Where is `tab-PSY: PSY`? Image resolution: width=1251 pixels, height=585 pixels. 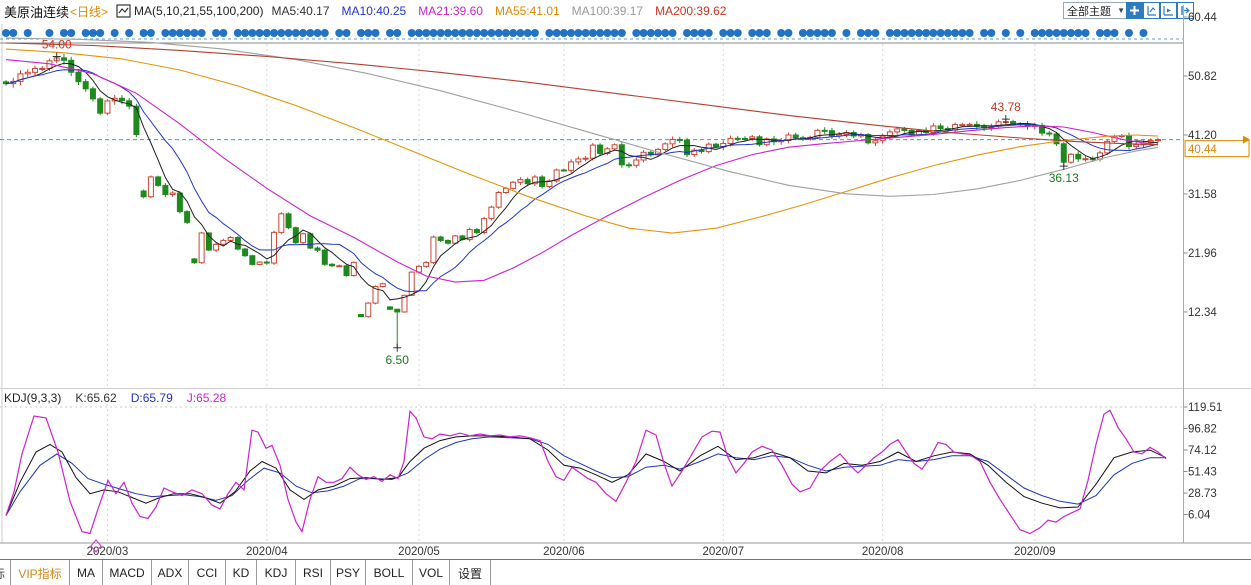 tab-PSY: PSY is located at coordinates (348, 572).